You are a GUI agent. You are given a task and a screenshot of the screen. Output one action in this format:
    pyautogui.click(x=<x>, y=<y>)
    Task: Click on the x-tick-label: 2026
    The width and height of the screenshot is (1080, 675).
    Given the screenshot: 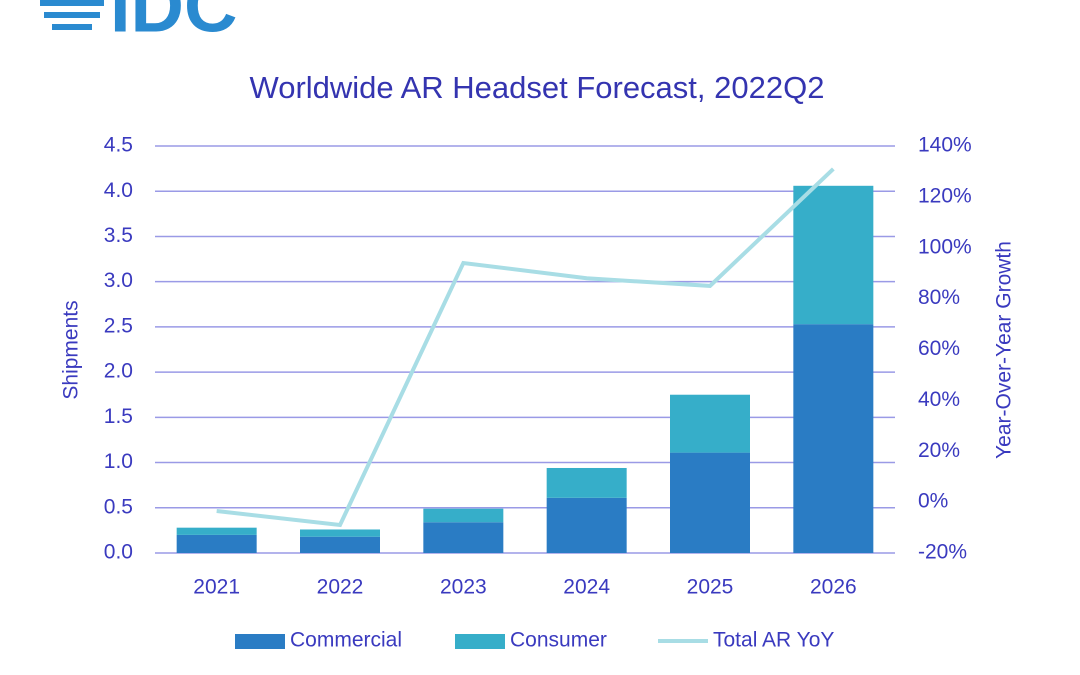 What is the action you would take?
    pyautogui.click(x=833, y=587)
    